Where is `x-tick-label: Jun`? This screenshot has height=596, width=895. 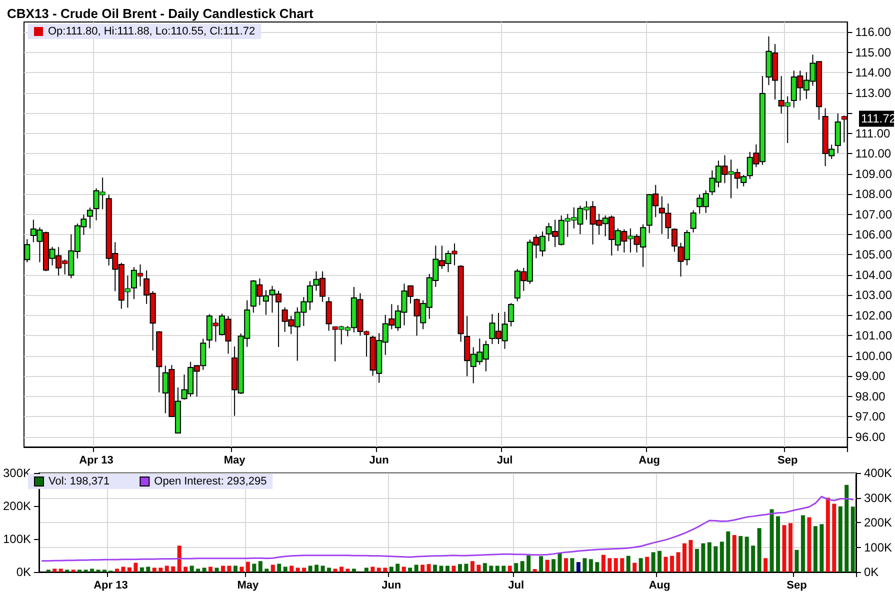
x-tick-label: Jun is located at coordinates (392, 586).